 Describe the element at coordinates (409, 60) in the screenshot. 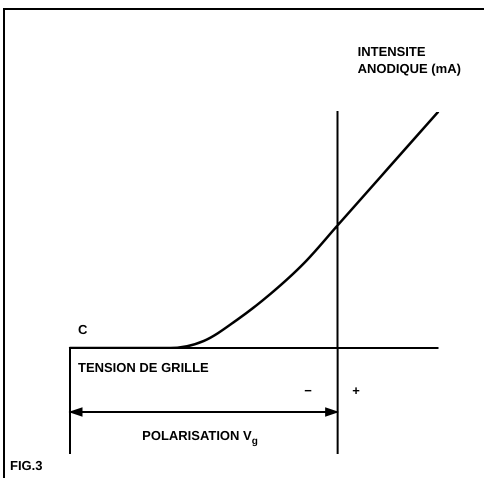

I see `y-axis-title: INTENSITE ANODIQUE (mA)` at that location.